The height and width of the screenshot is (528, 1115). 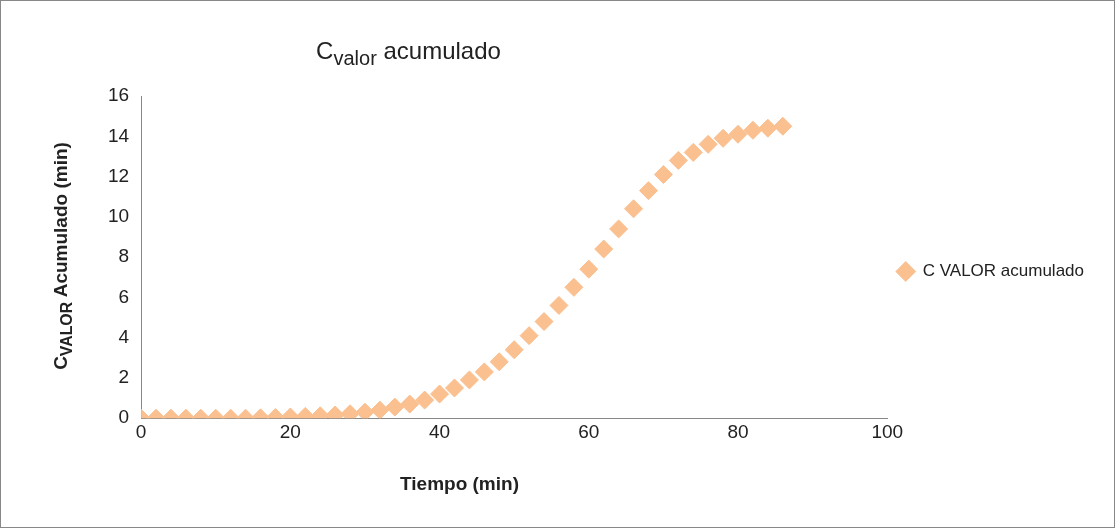 What do you see at coordinates (440, 431) in the screenshot?
I see `x-tick-label: 40` at bounding box center [440, 431].